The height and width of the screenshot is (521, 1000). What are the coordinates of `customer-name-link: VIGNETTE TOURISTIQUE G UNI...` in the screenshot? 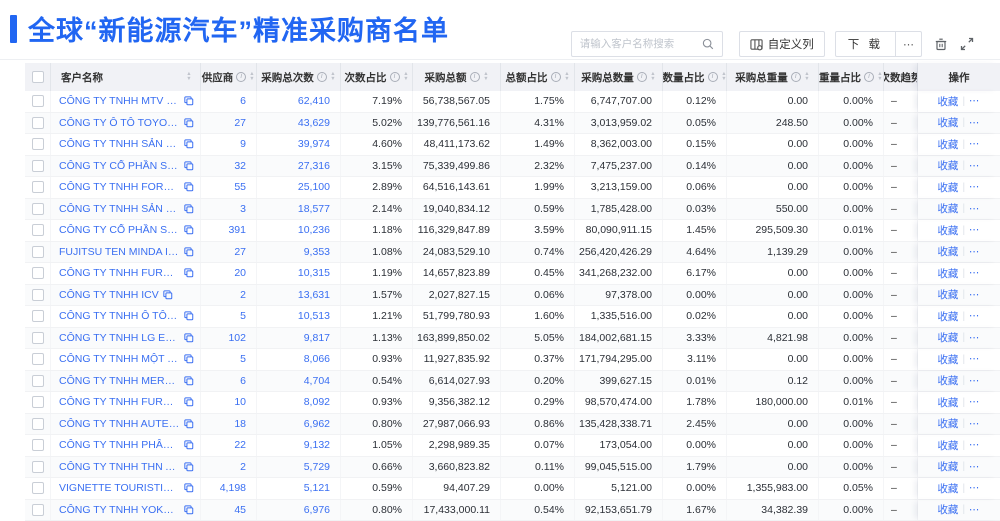 It's located at (119, 488).